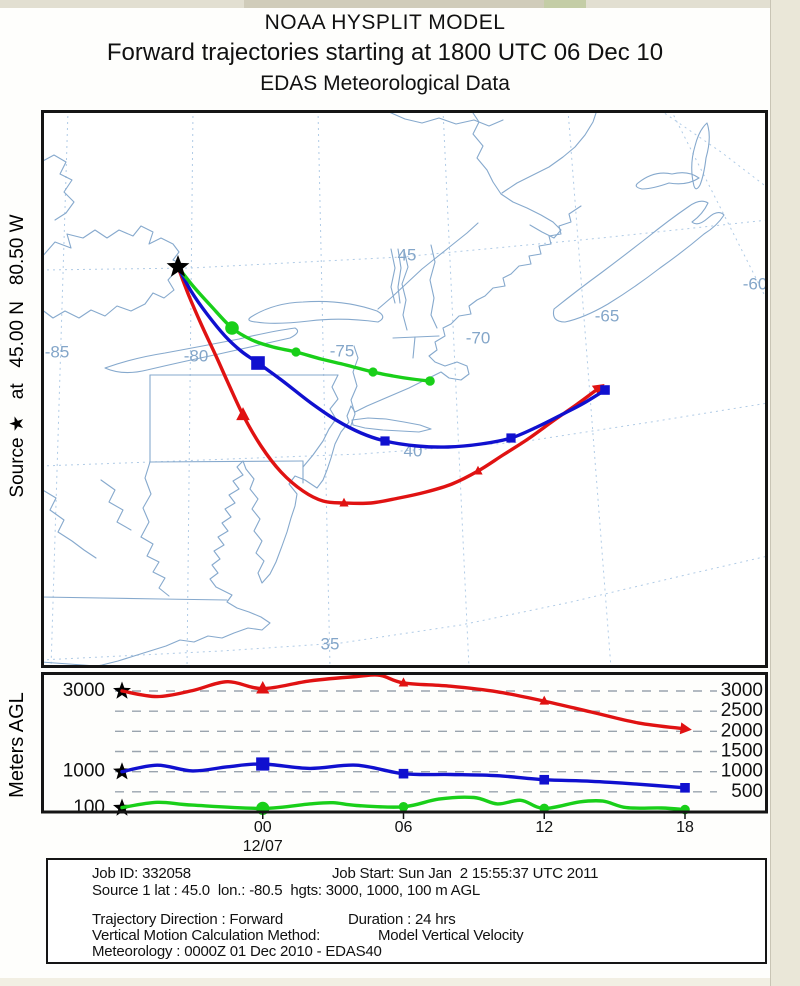 The image size is (800, 986). I want to click on duration: Duration : 24 hrs, so click(402, 919).